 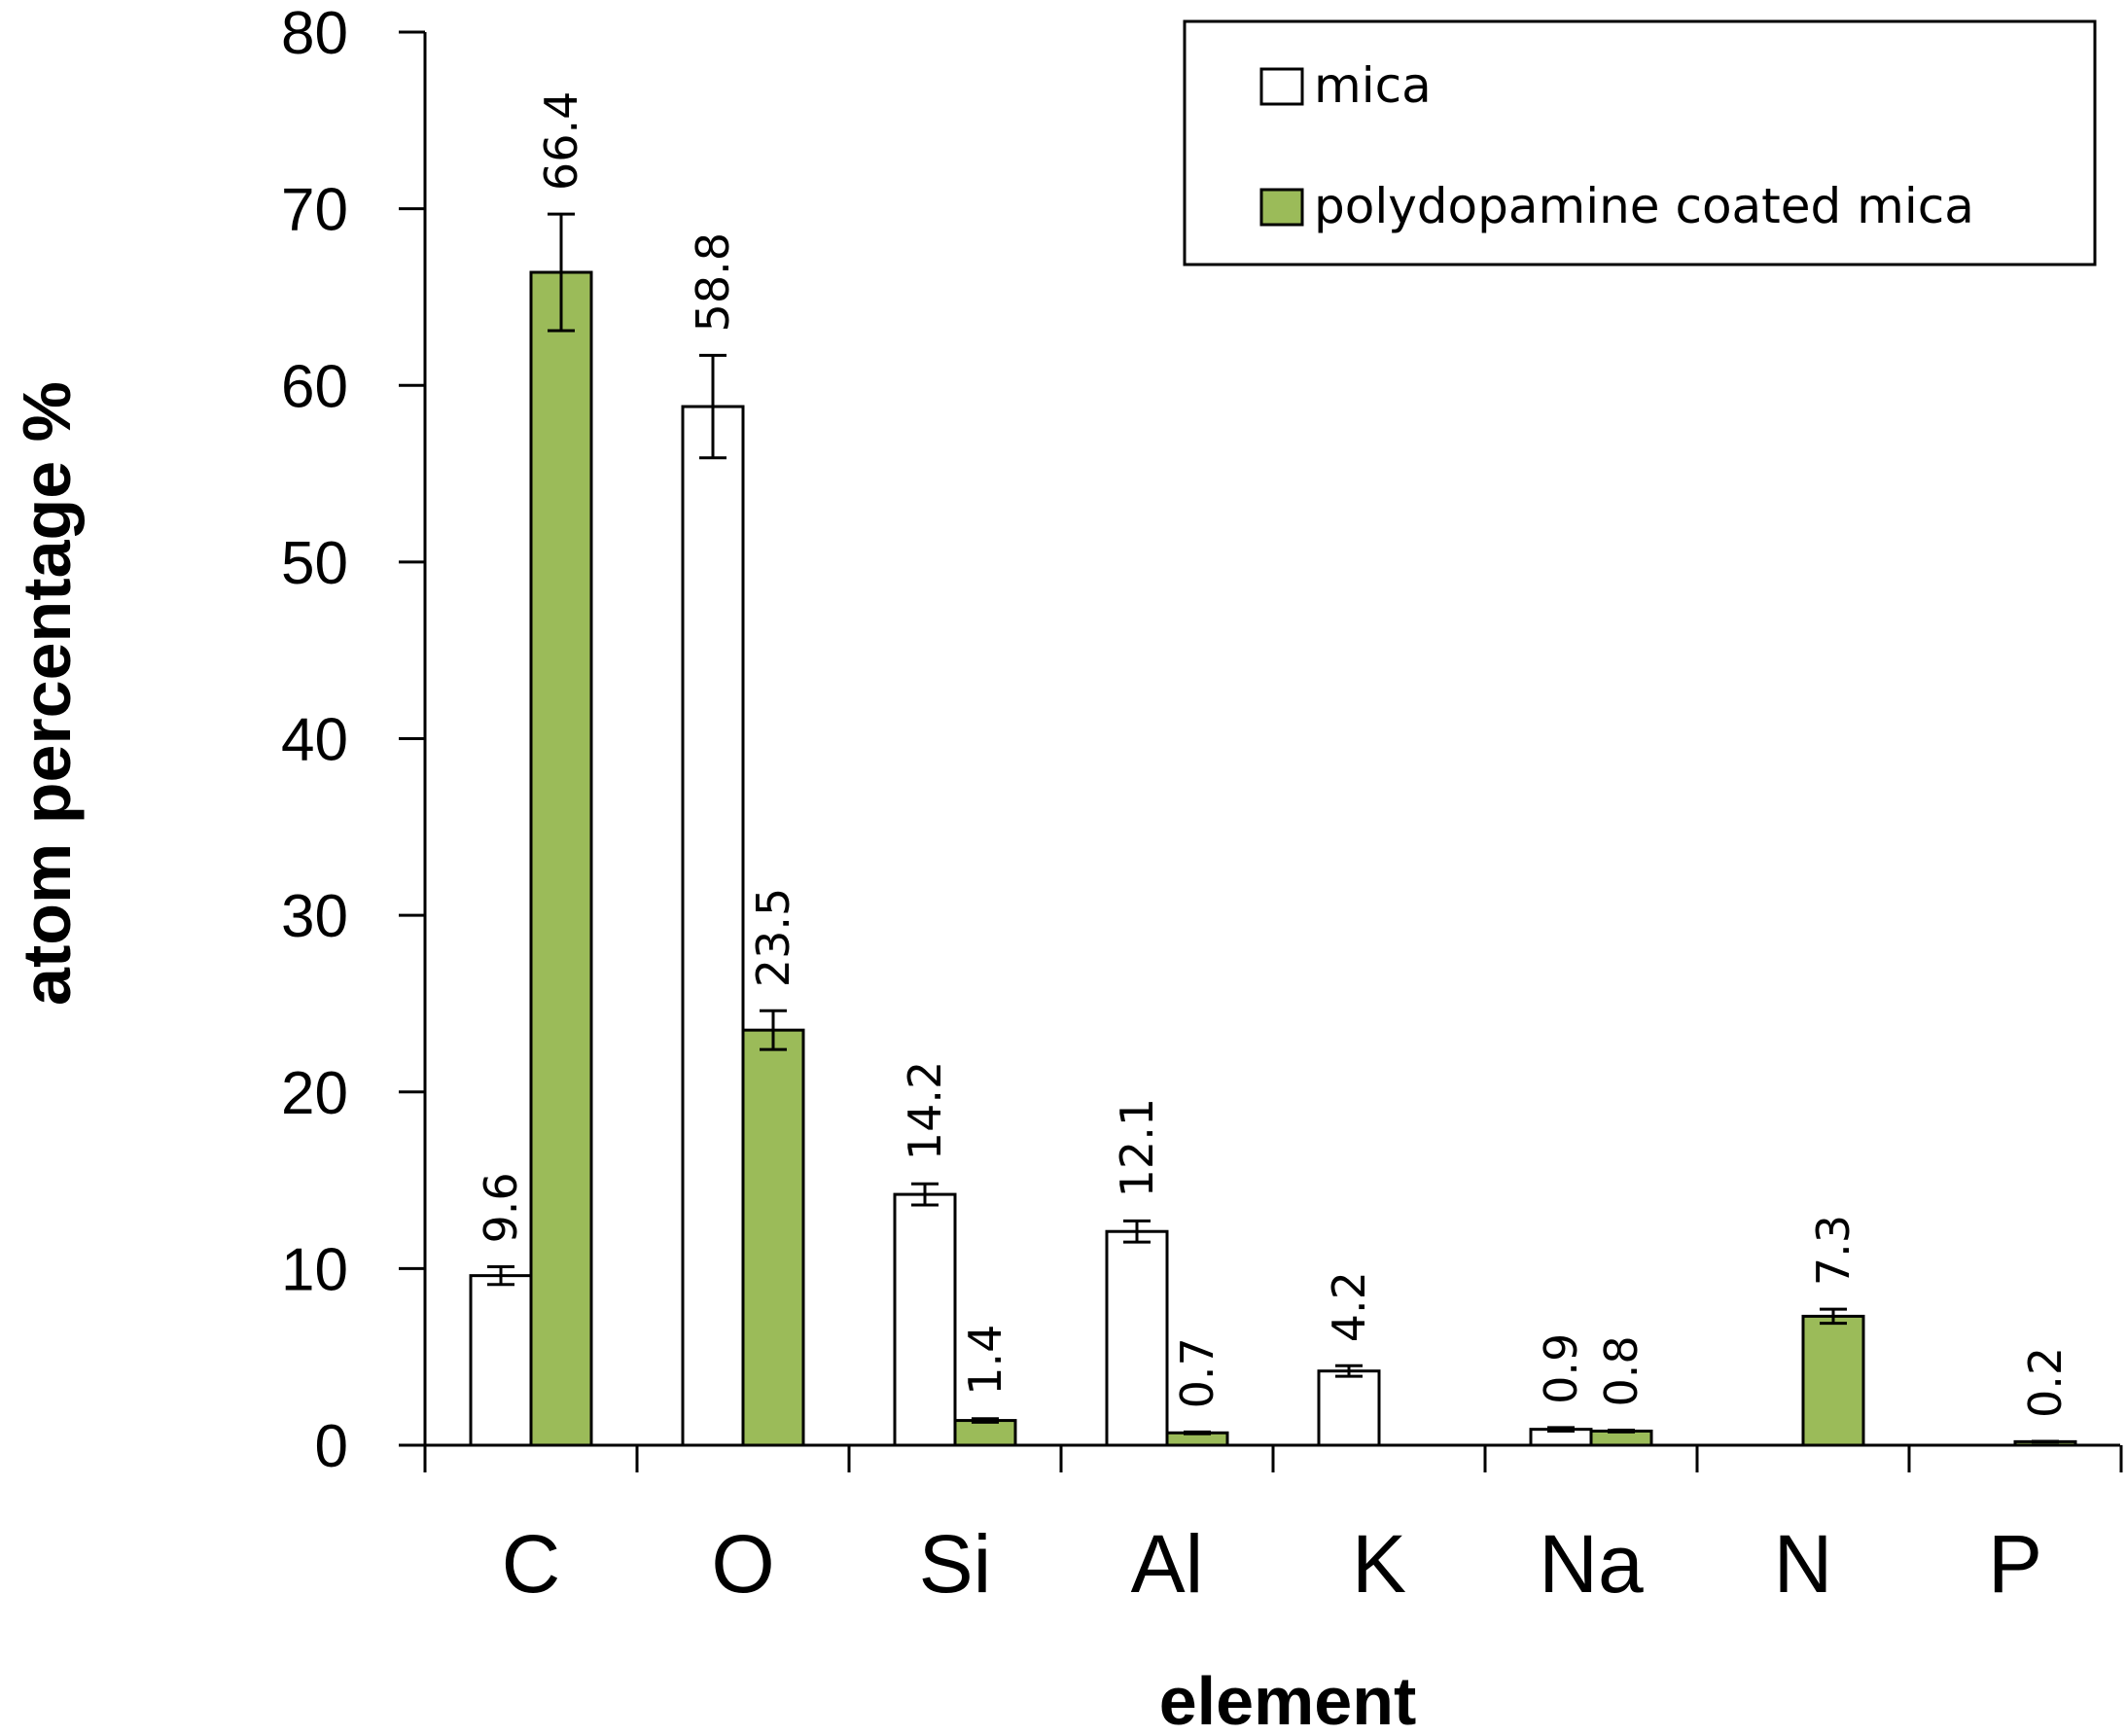 I want to click on y-tick-label: 30, so click(x=315, y=916).